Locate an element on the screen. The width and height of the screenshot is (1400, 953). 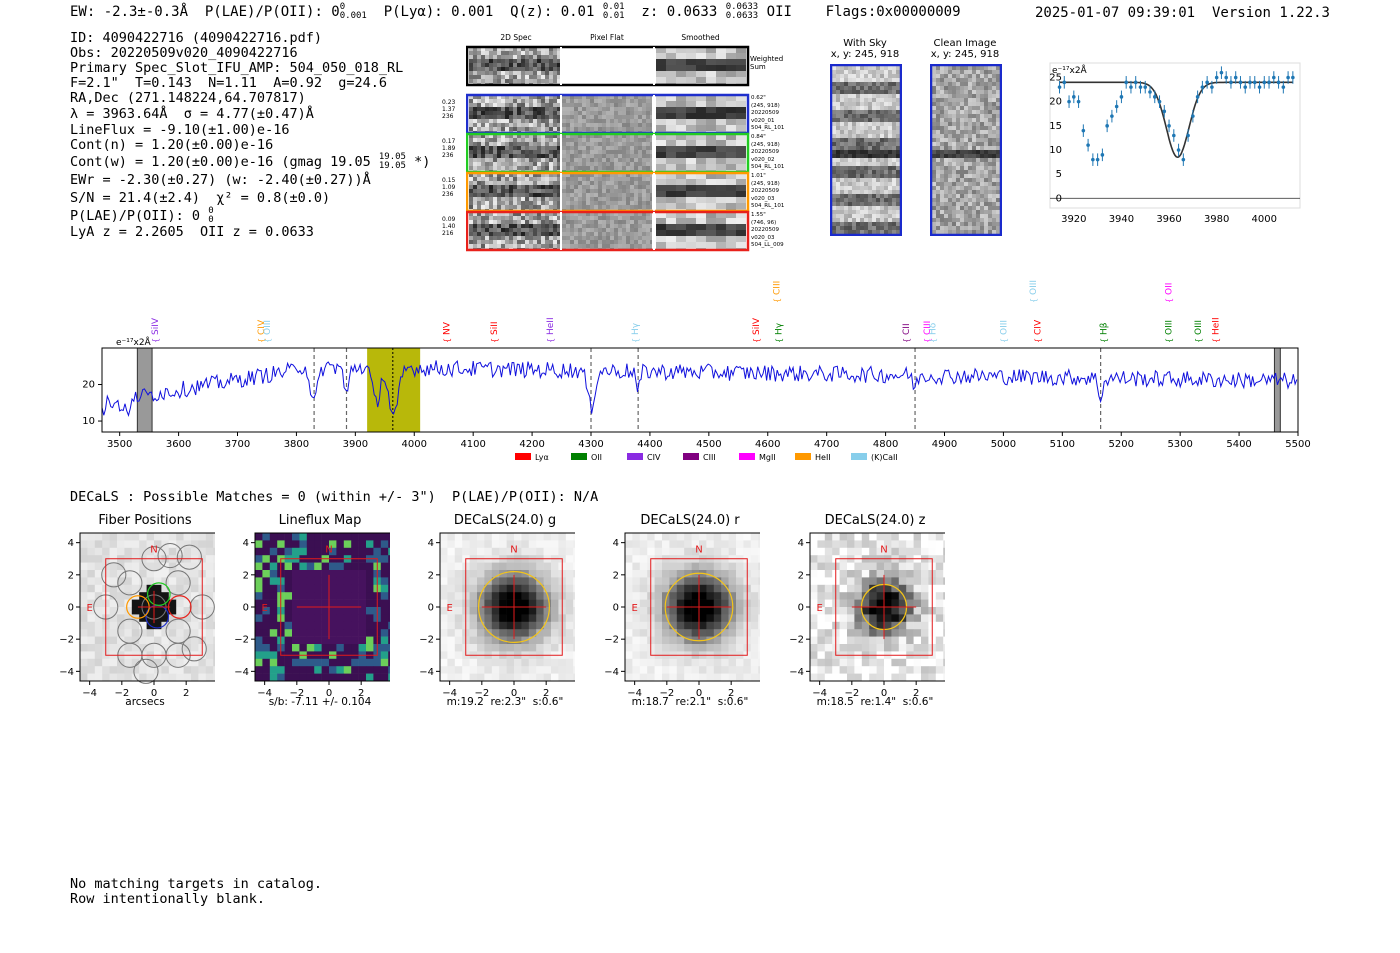
xtick-3-1: −2 is located at coordinates (666, 693).